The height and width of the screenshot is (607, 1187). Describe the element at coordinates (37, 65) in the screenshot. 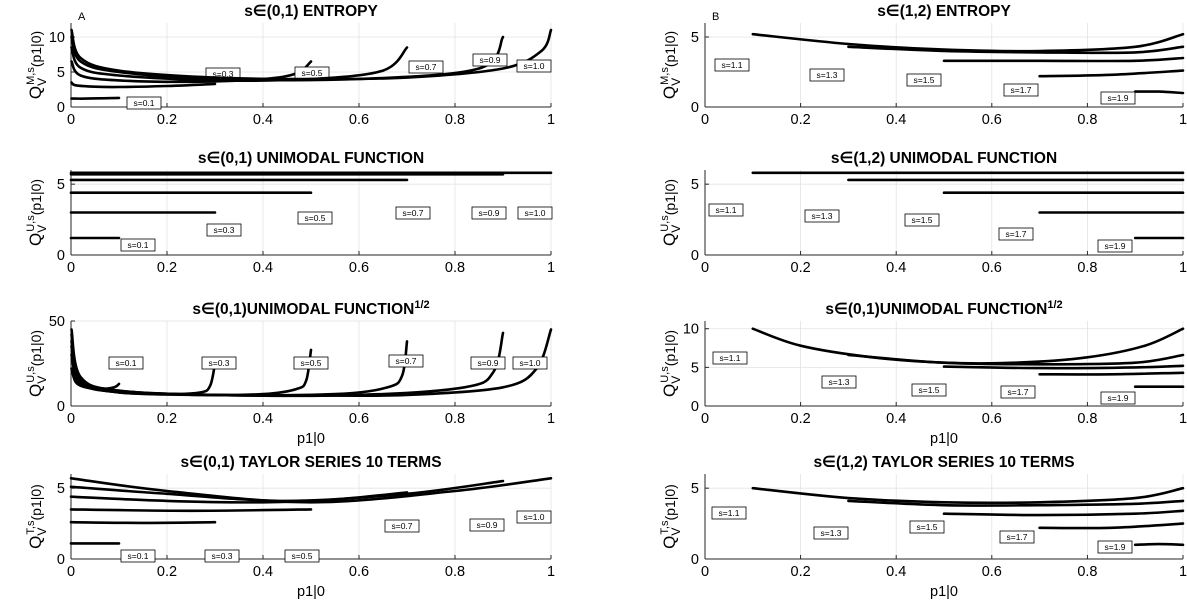

I see `y-axis-label: QVM,s(p1|0)` at that location.